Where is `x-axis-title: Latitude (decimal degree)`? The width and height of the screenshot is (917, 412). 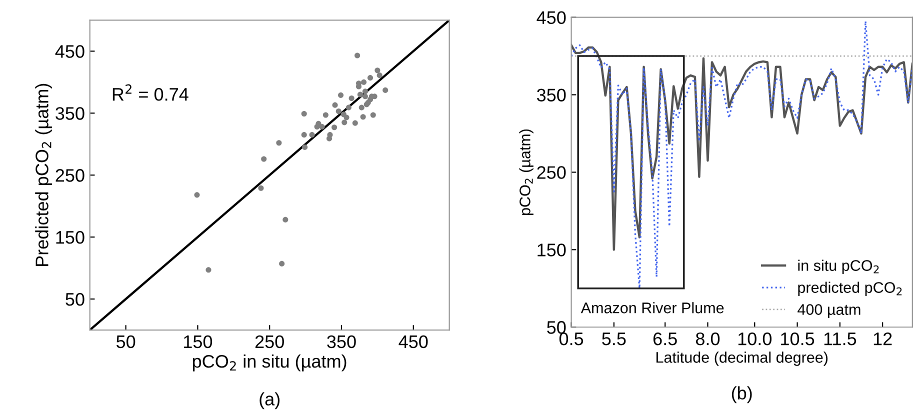 x-axis-title: Latitude (decimal degree) is located at coordinates (742, 359).